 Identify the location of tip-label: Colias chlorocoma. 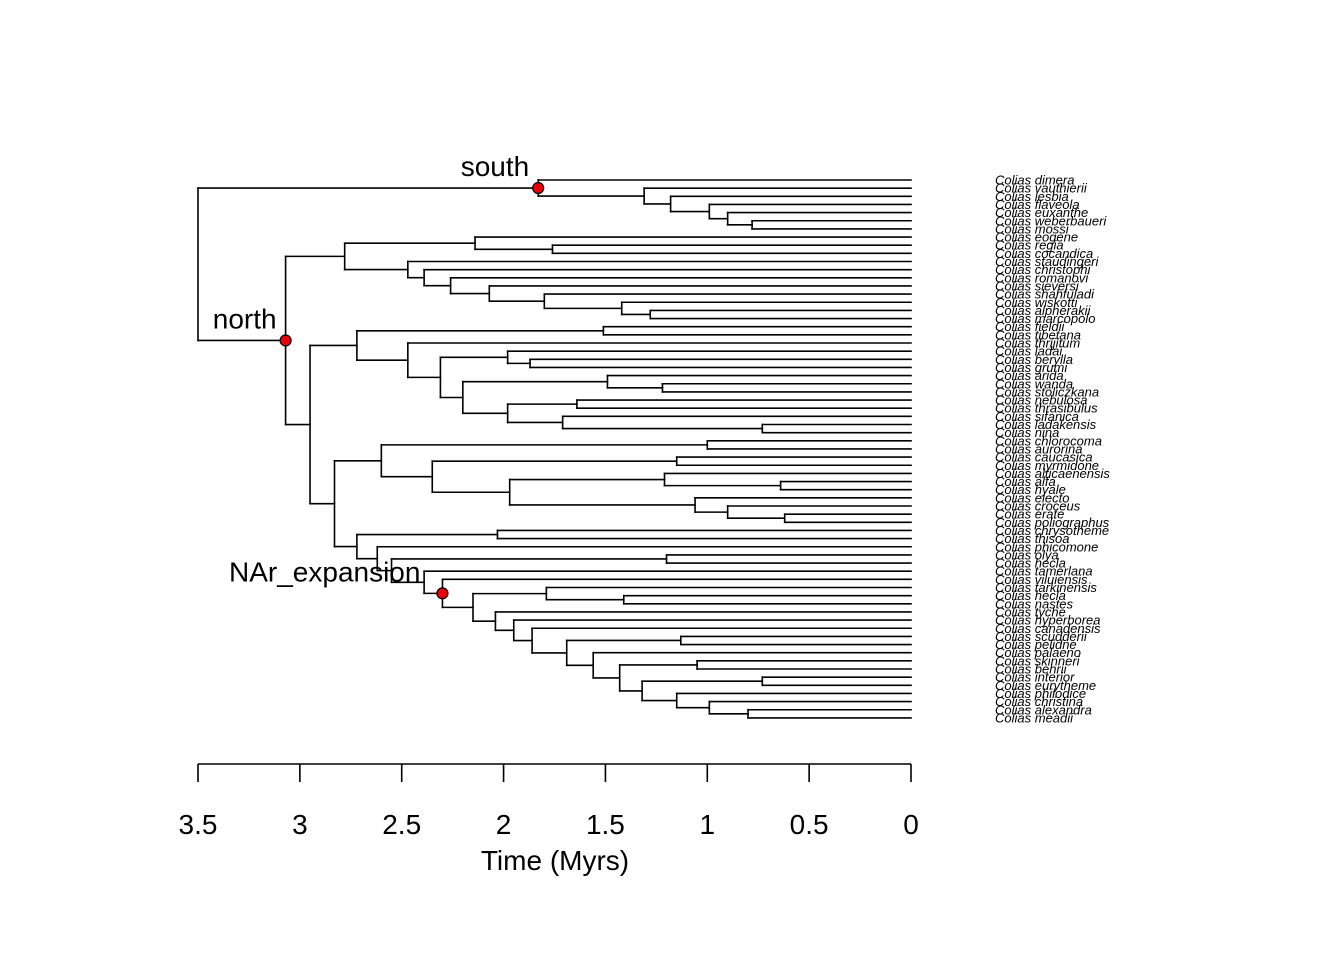
(1048, 440).